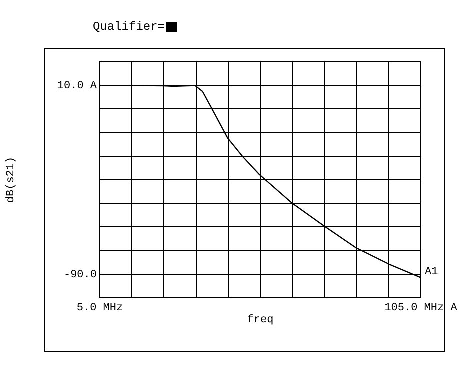 This screenshot has height=367, width=473. Describe the element at coordinates (129, 27) in the screenshot. I see `chart-title: Qualifier=` at that location.